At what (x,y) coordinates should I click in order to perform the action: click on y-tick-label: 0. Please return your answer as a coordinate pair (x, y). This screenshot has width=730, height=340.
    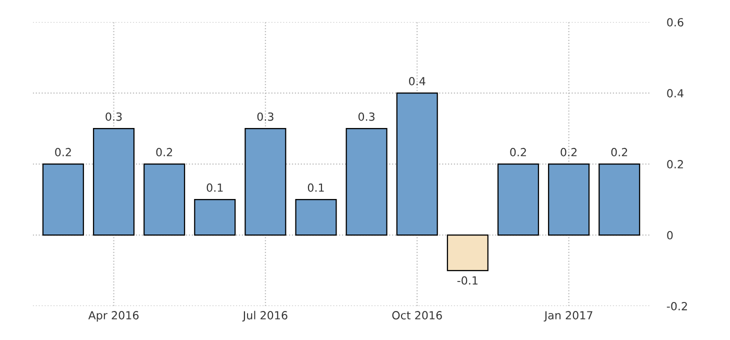
    Looking at the image, I should click on (670, 235).